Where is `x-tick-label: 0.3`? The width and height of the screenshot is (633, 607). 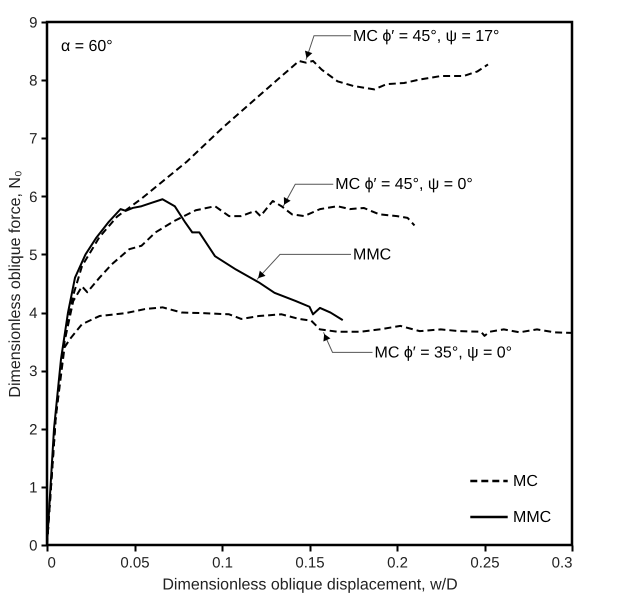
x-tick-label: 0.3 is located at coordinates (562, 563).